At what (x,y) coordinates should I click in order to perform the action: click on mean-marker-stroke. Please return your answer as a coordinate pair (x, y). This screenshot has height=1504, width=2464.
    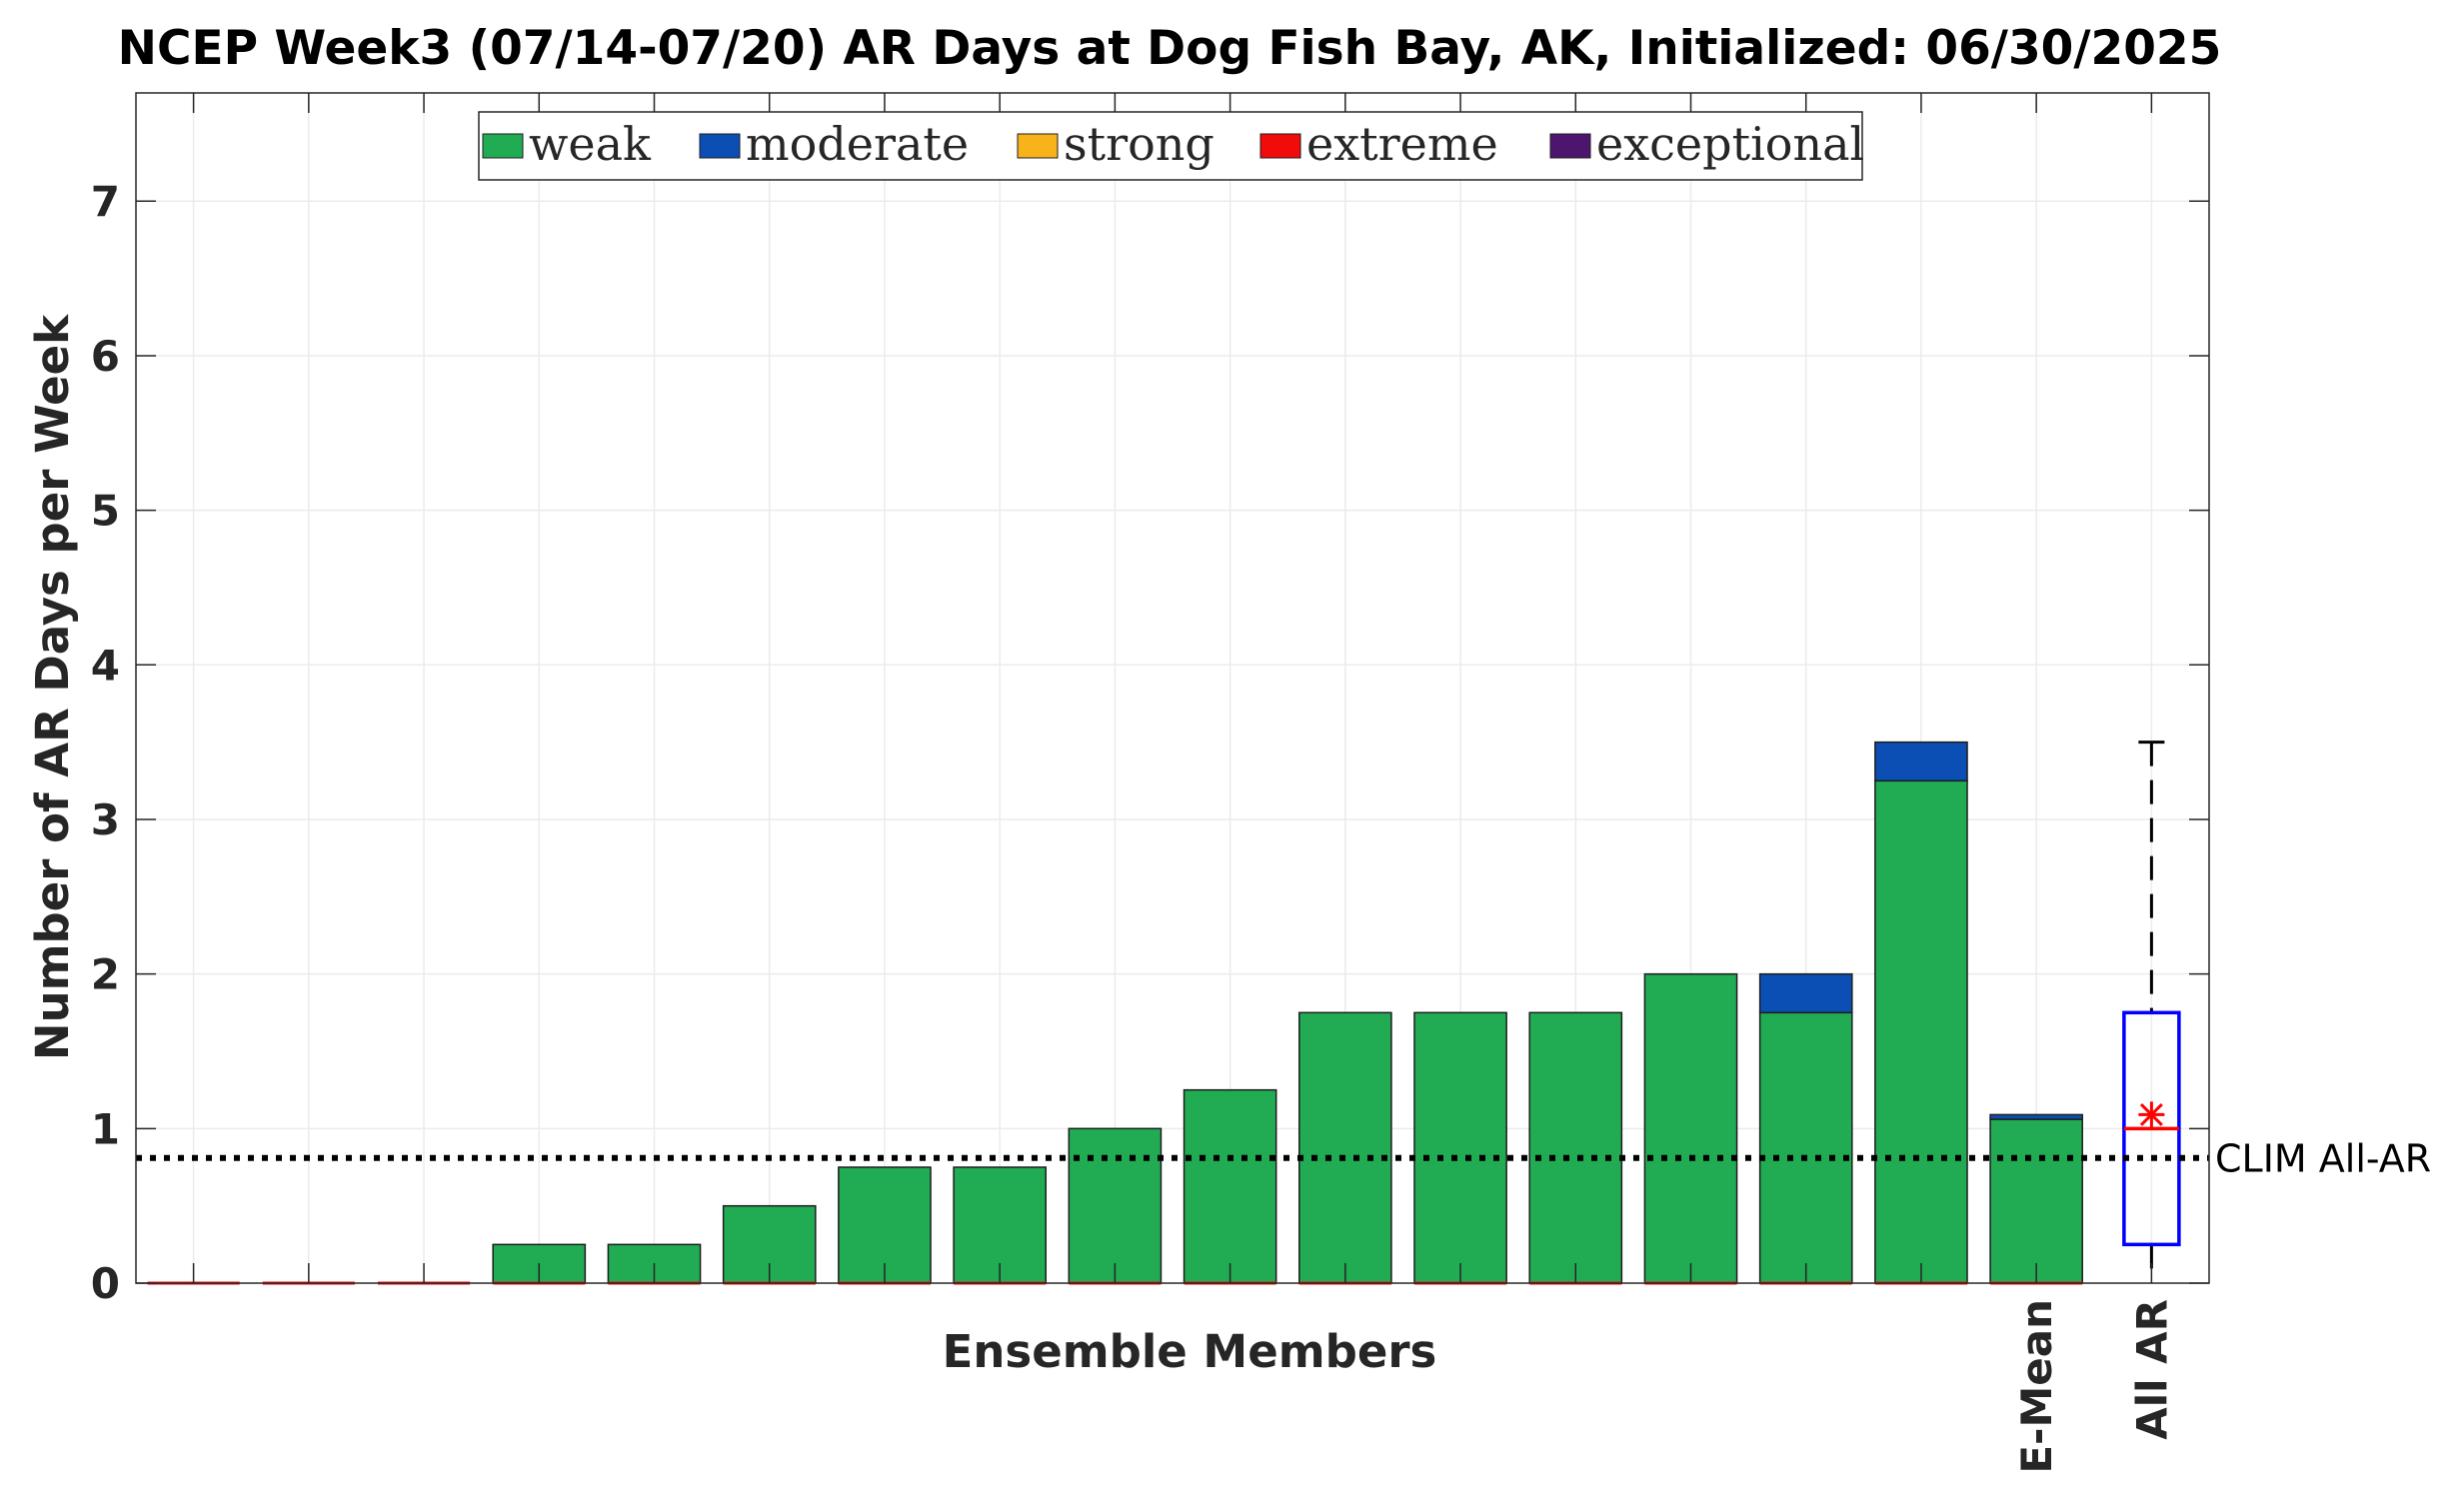
    Looking at the image, I should click on (2151, 1114).